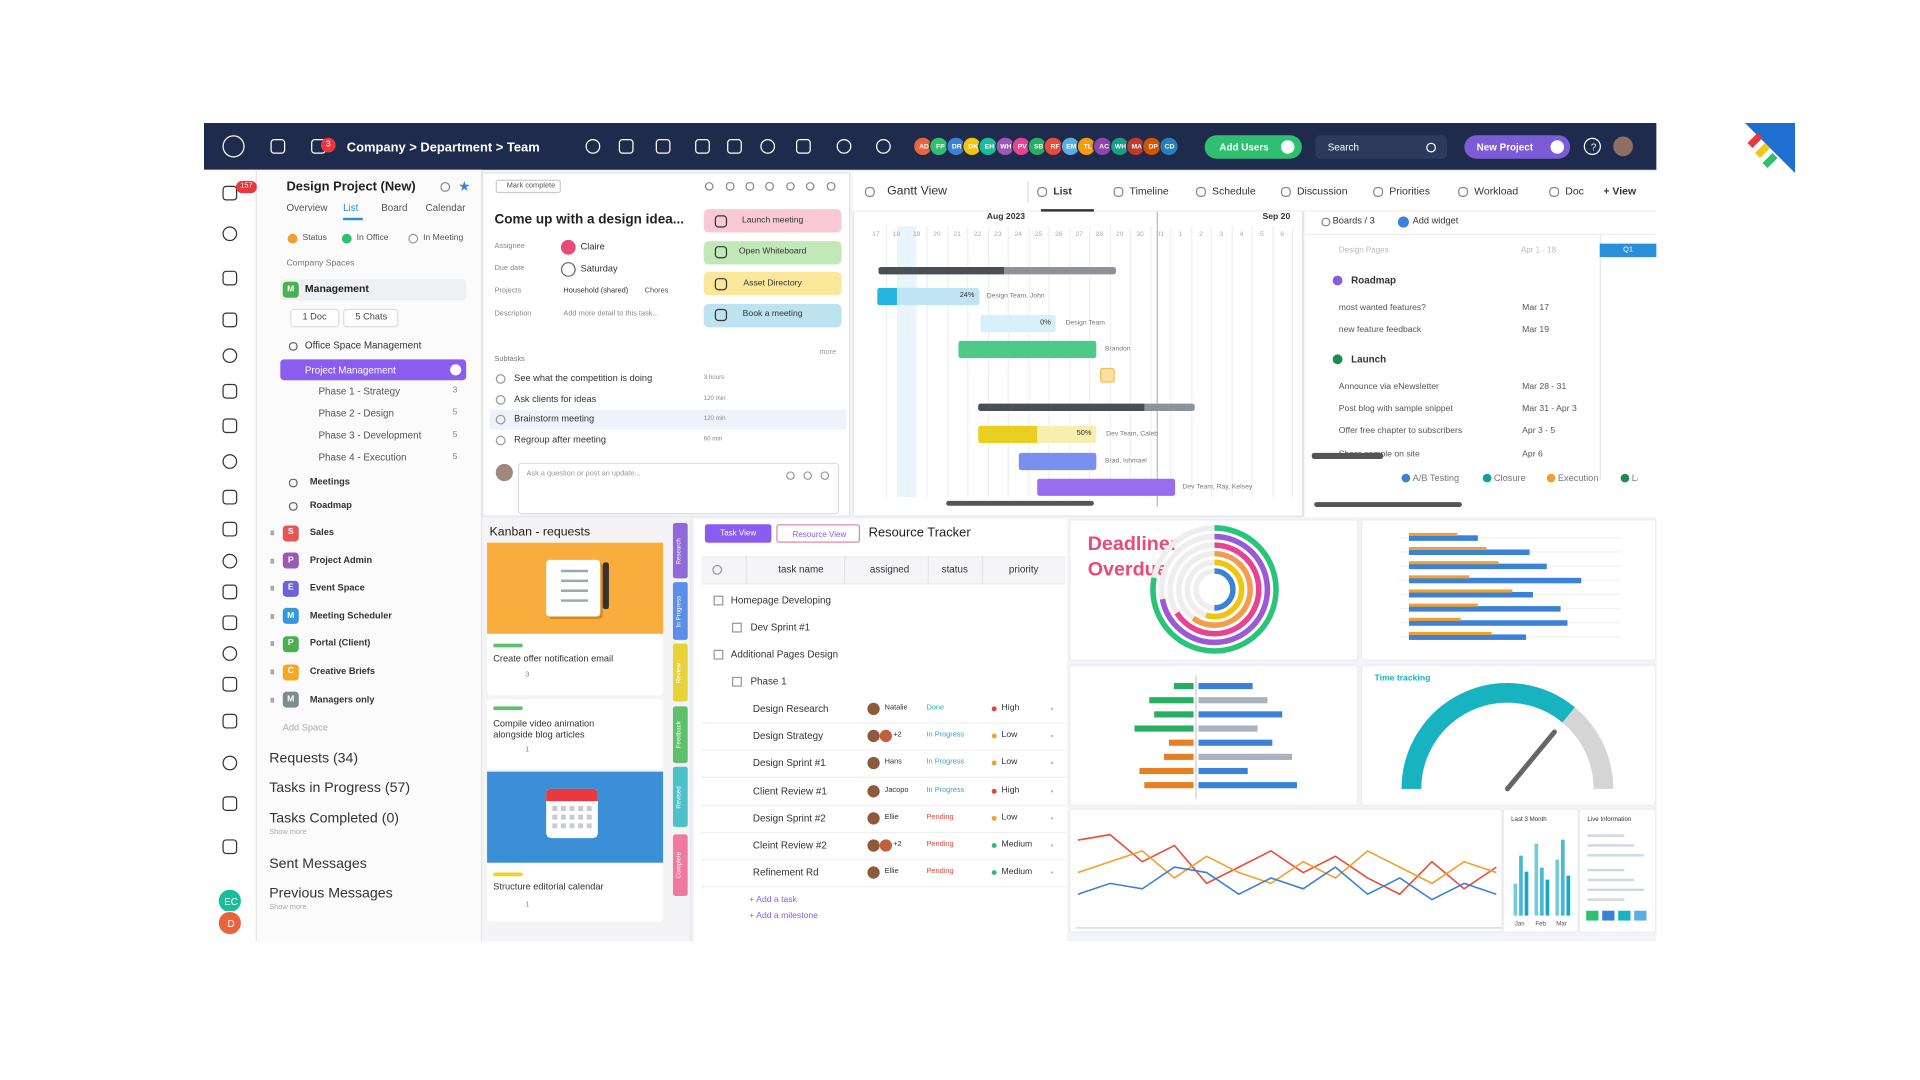  I want to click on task-name: Client Review #1, so click(789, 791).